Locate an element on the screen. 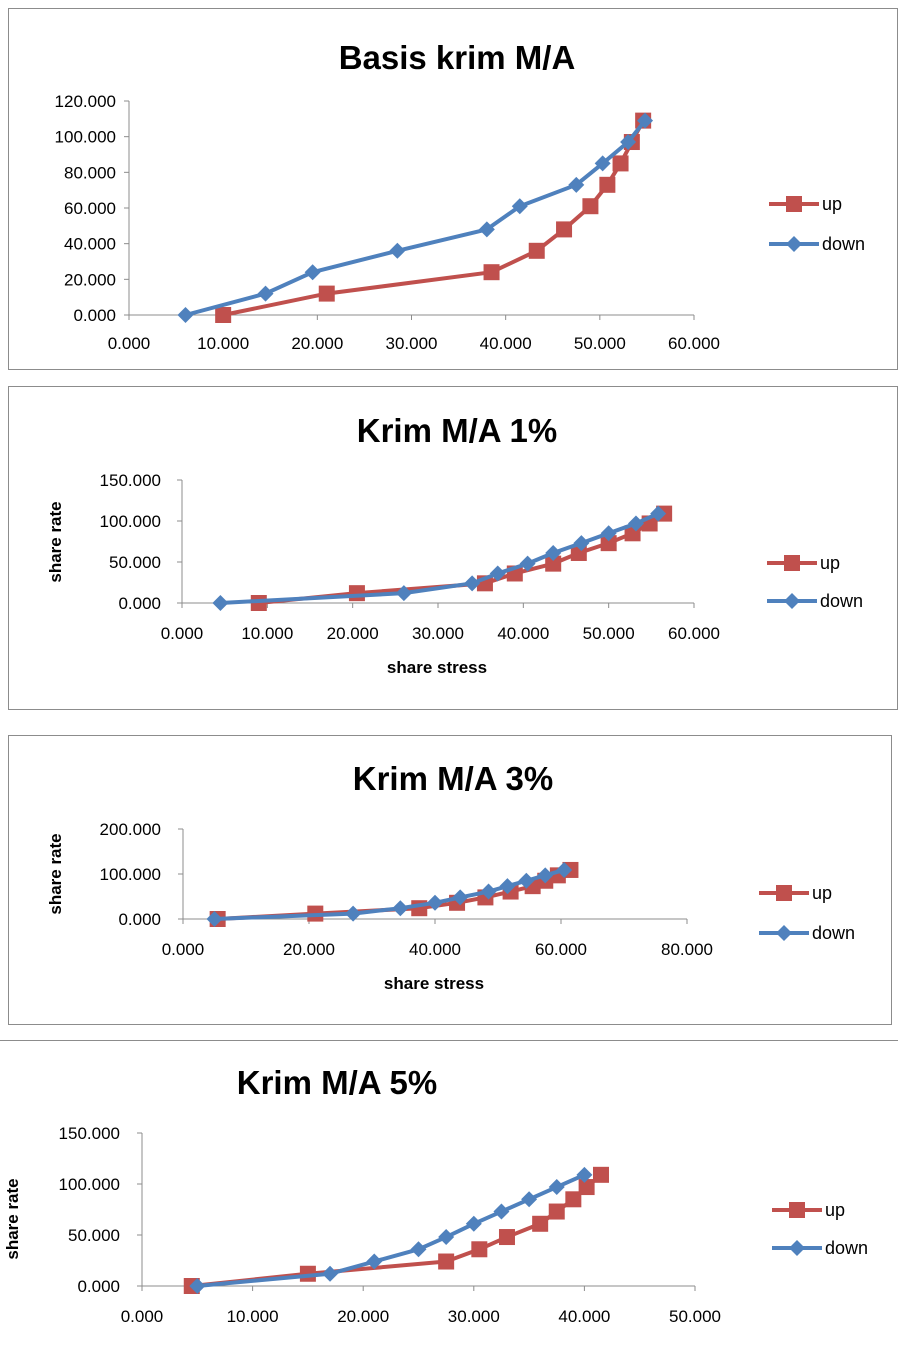 This screenshot has width=898, height=1360. y-tick-label: 60.000 is located at coordinates (90, 208).